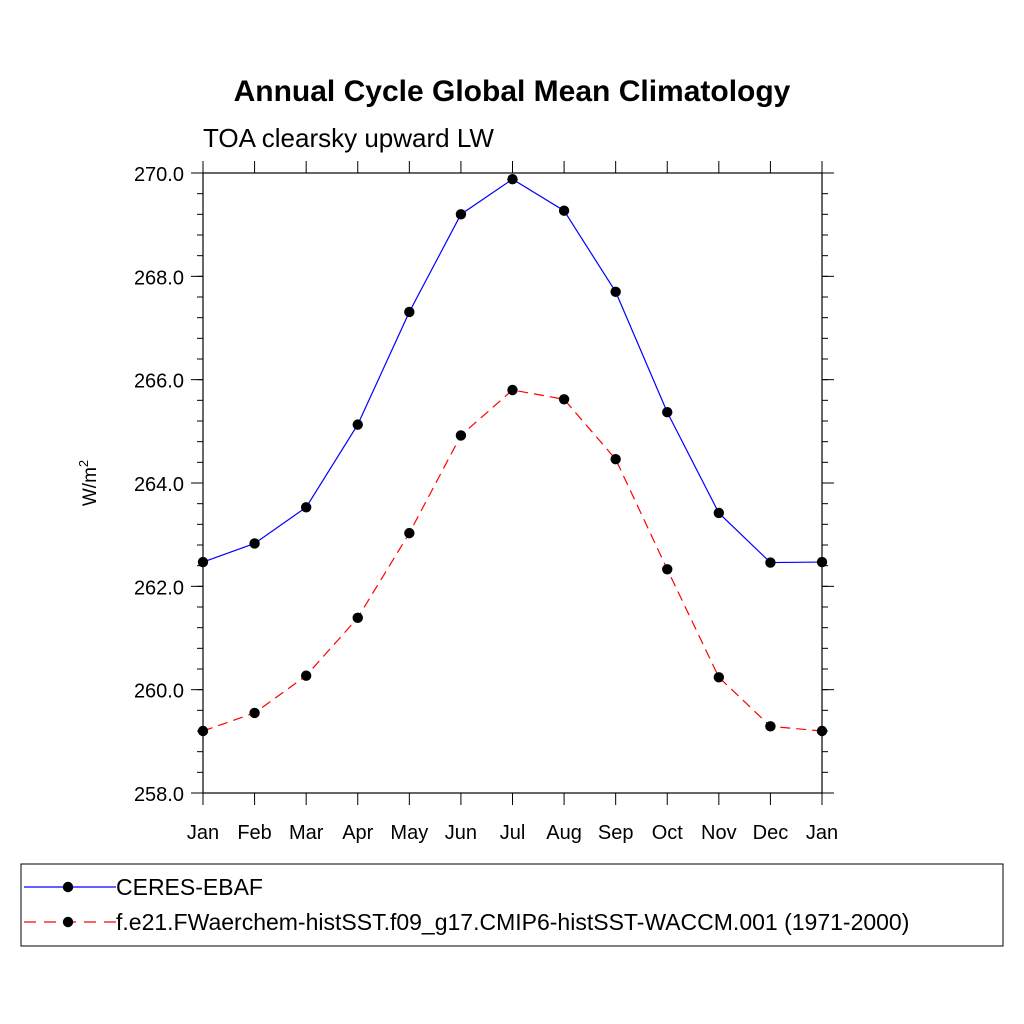 The height and width of the screenshot is (1024, 1024). What do you see at coordinates (771, 833) in the screenshot?
I see `x-tick-label: Dec` at bounding box center [771, 833].